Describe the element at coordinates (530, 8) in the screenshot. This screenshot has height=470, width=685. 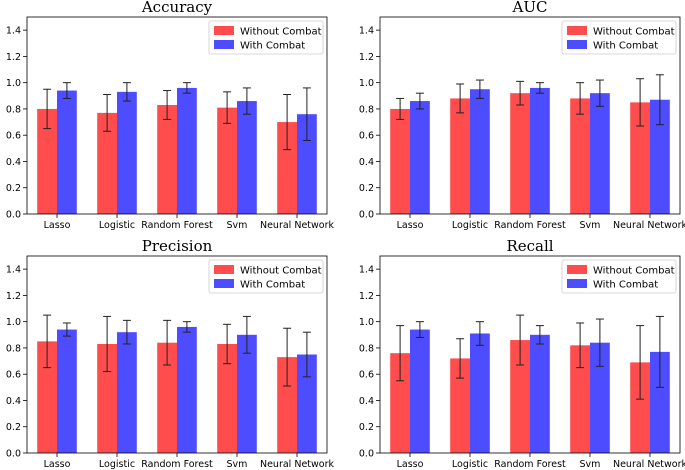
I see `chart-title: AUC` at that location.